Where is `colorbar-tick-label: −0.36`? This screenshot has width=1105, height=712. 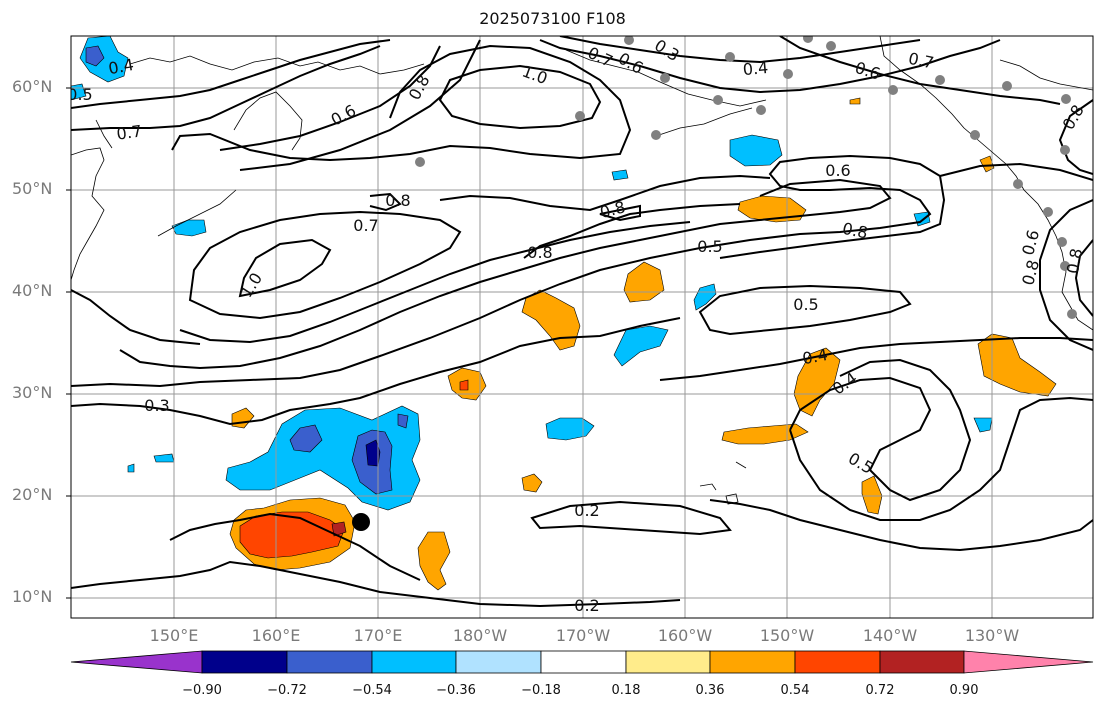
colorbar-tick-label: −0.36 is located at coordinates (456, 690).